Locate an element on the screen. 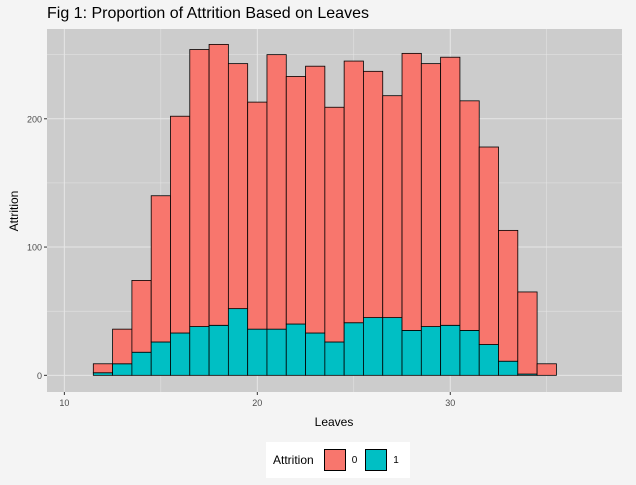 This screenshot has height=485, width=636. y-axis-label: Attrition is located at coordinates (14, 211).